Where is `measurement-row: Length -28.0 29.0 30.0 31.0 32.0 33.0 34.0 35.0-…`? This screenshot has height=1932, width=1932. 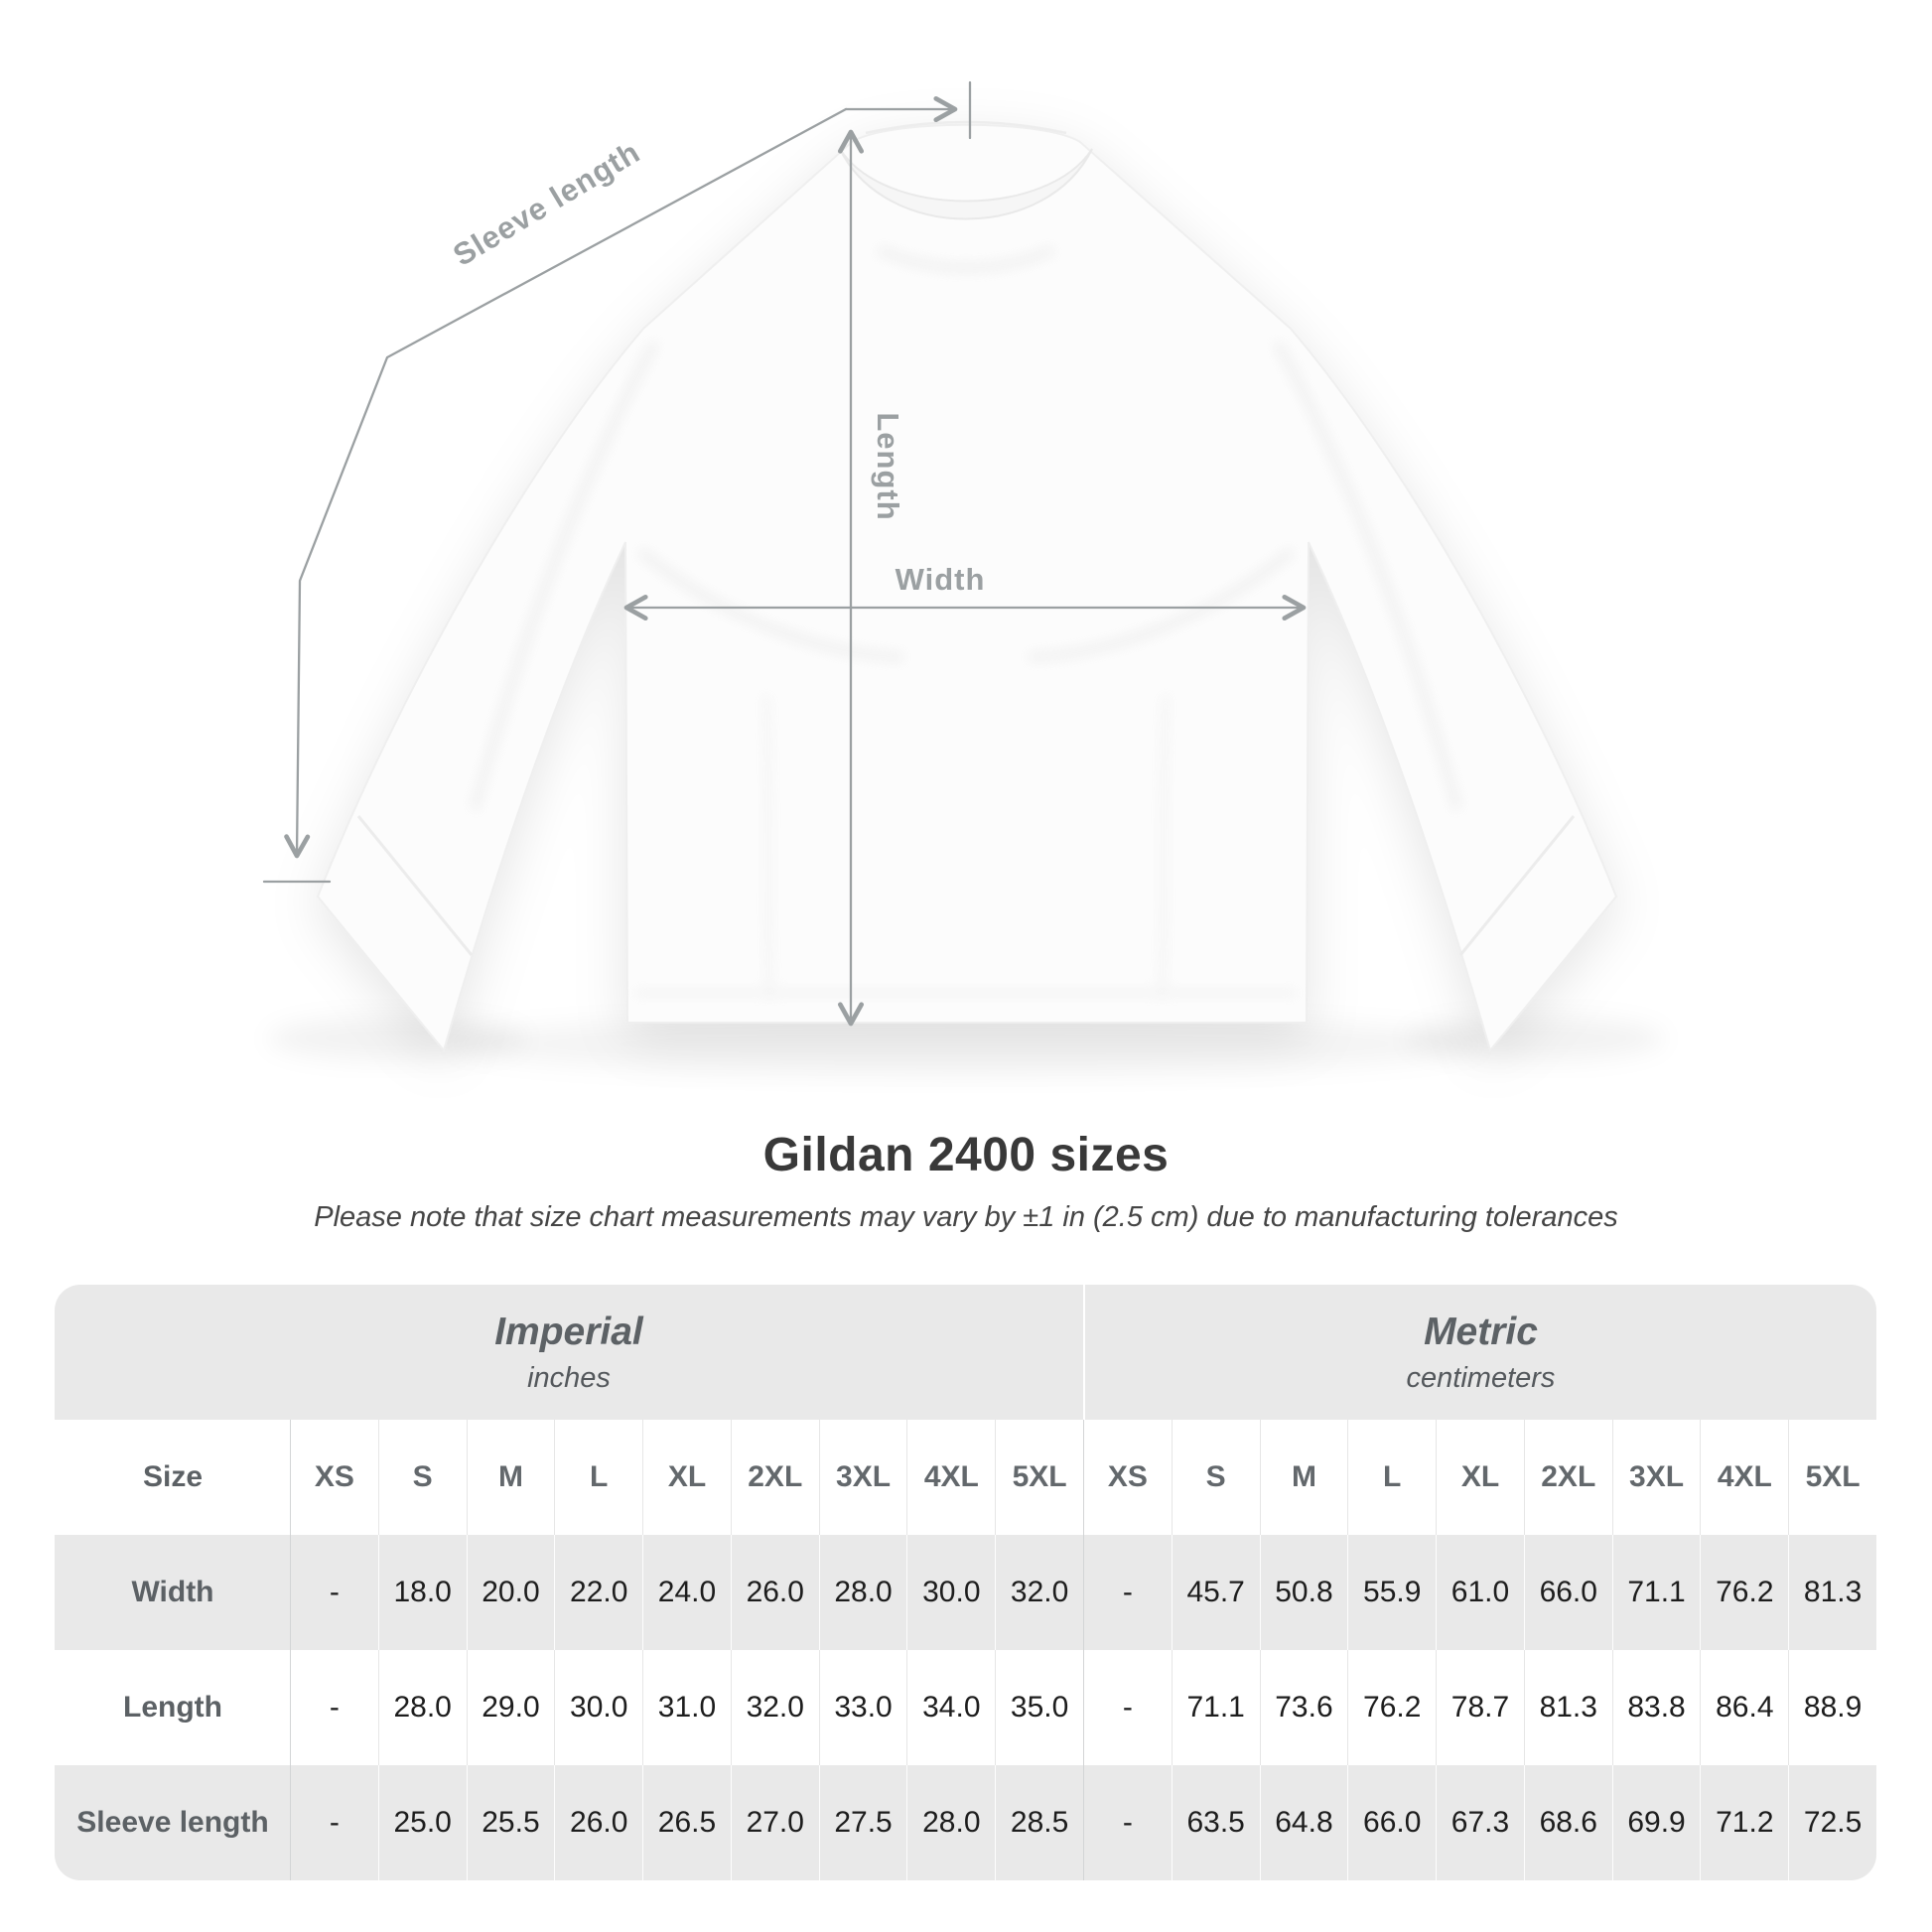
measurement-row: Length -28.0 29.0 30.0 31.0 32.0 33.0 34.0 35.0-… is located at coordinates (966, 1708).